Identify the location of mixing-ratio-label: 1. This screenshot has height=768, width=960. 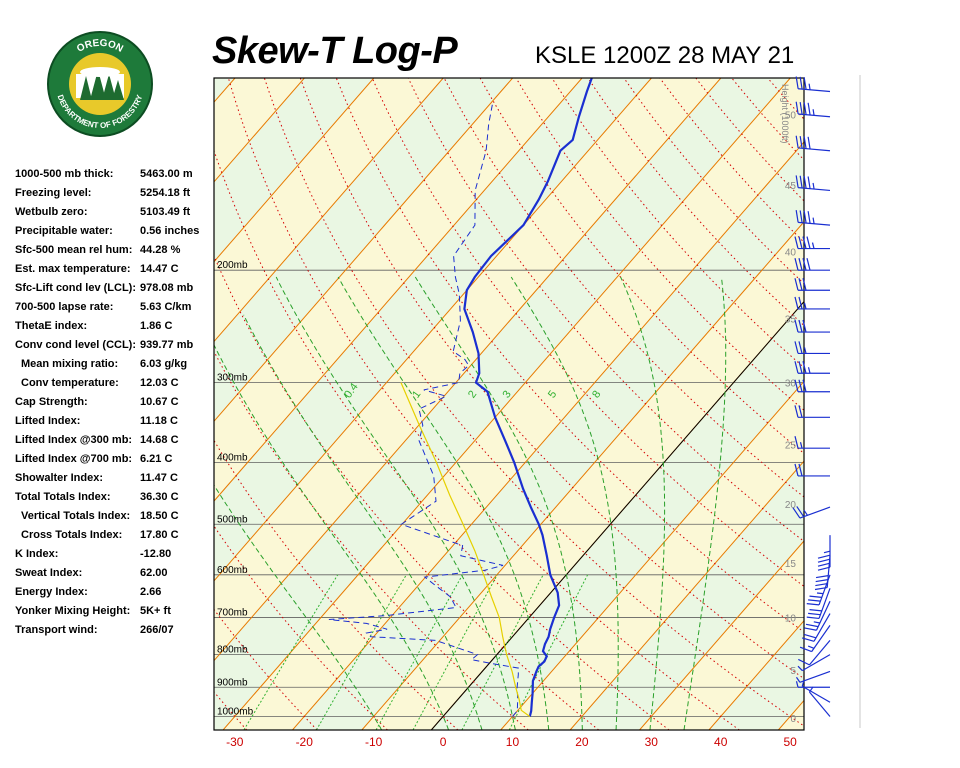
(416, 395).